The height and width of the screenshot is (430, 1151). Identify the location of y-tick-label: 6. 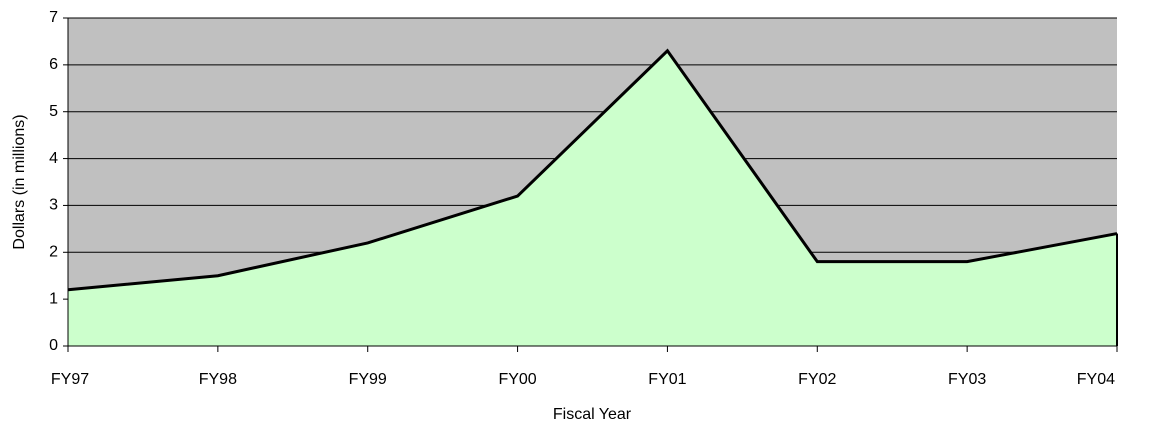
(53, 64).